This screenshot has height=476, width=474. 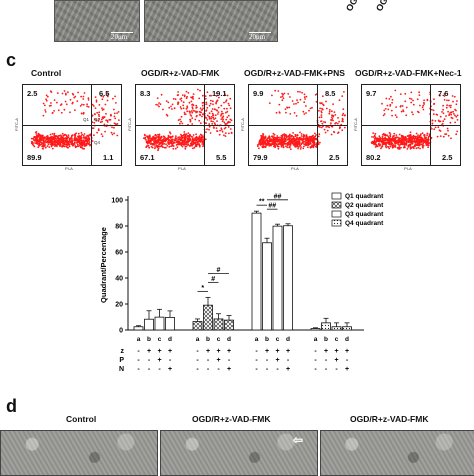 I want to click on significance-label: **, so click(x=262, y=202).